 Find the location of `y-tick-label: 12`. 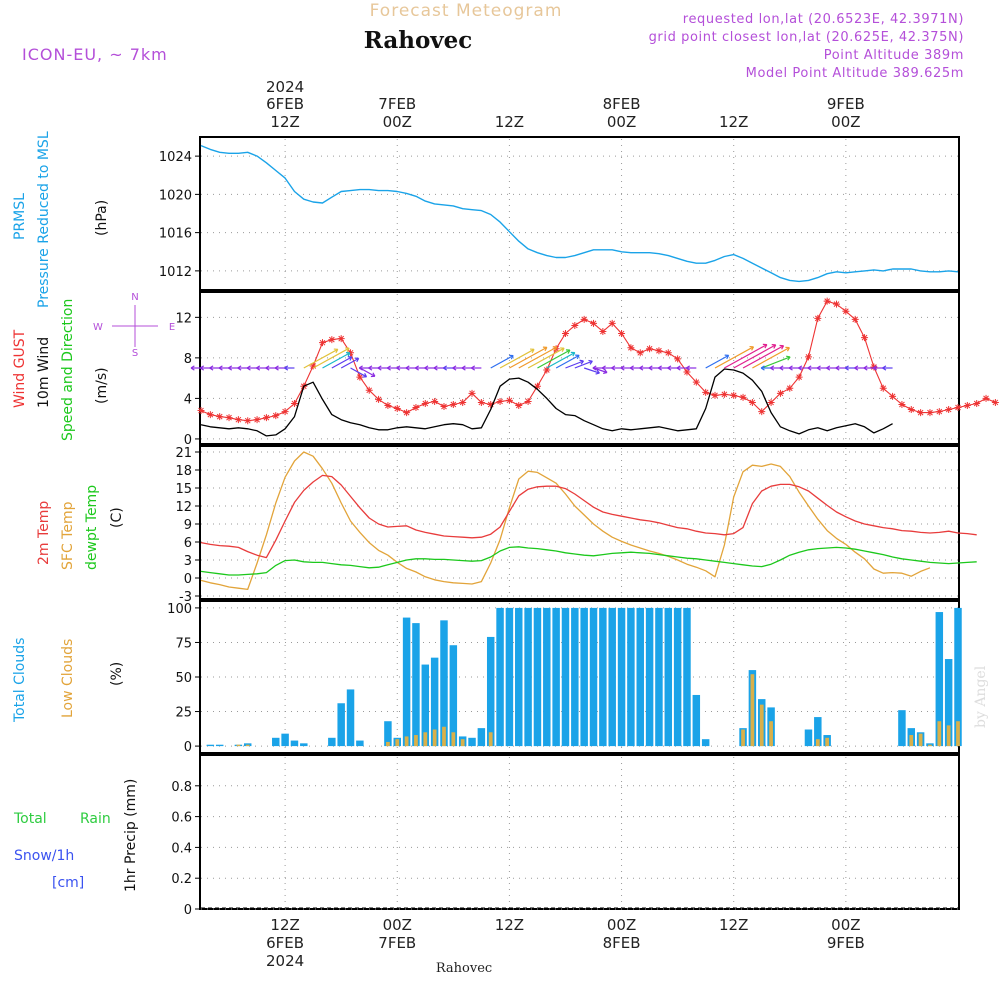

y-tick-label: 12 is located at coordinates (183, 507).